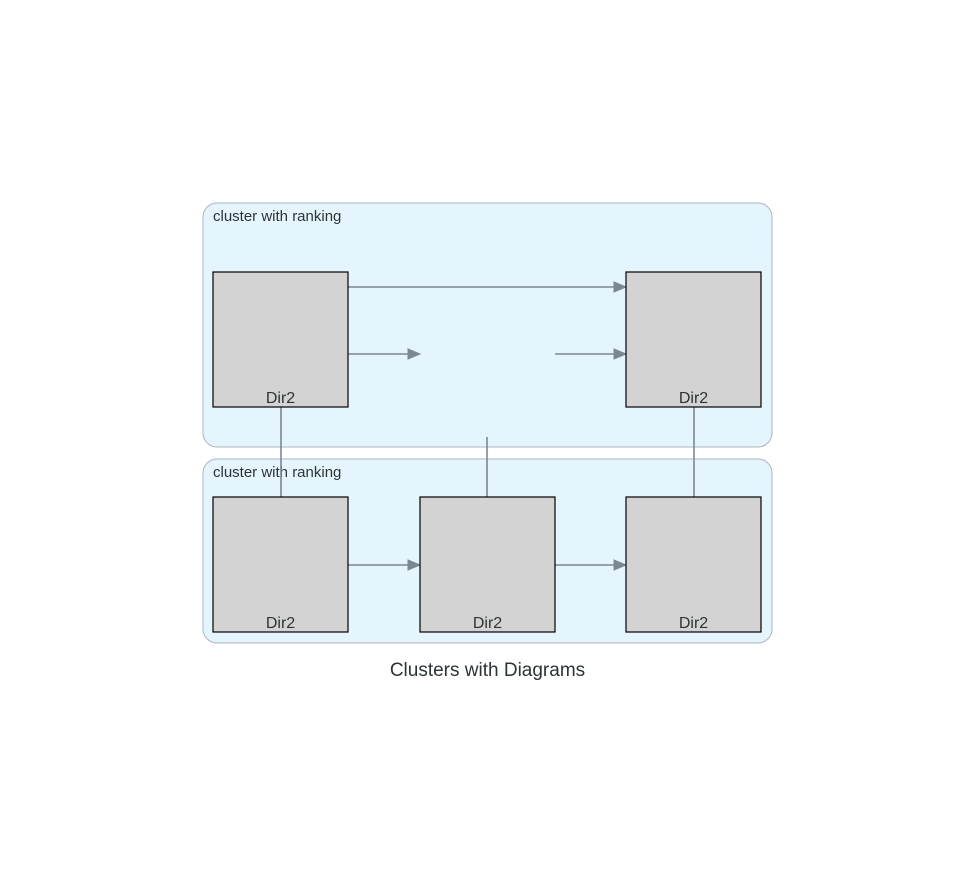 This screenshot has width=975, height=880. Describe the element at coordinates (277, 472) in the screenshot. I see `cluster-bottom-label: cluster with ranking` at that location.